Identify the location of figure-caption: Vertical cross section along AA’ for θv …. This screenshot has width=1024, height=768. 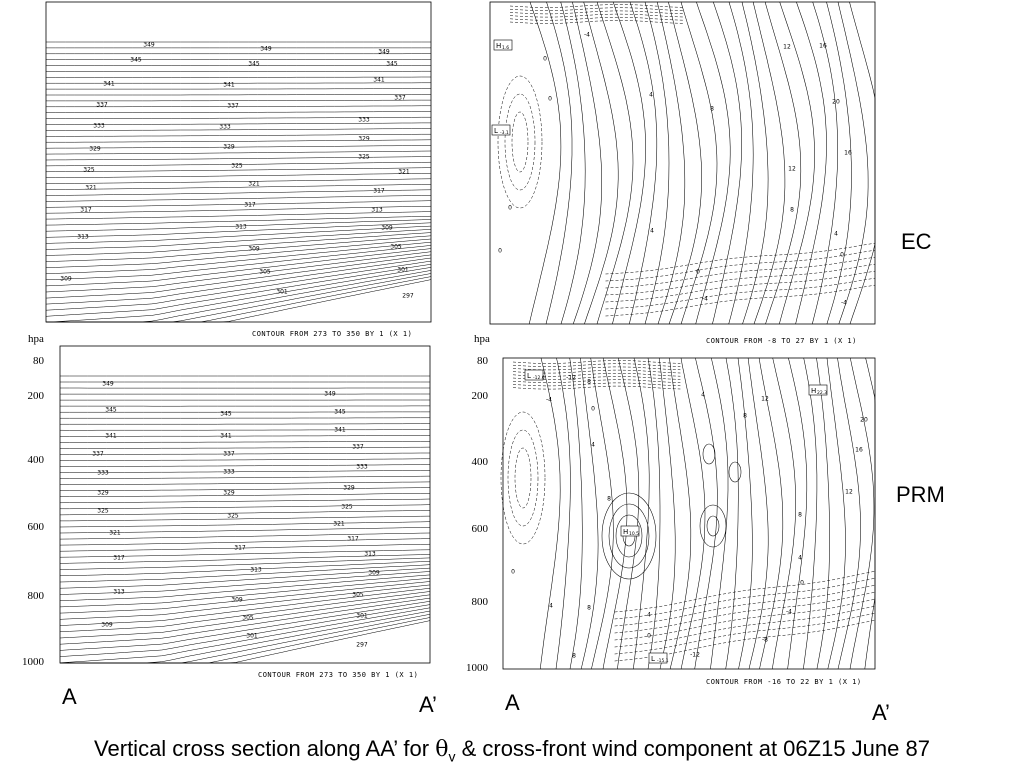
(512, 750).